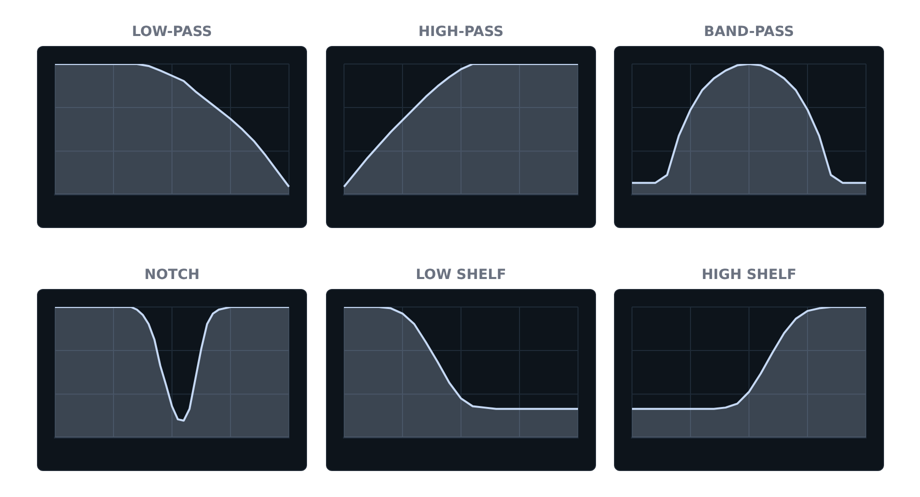  I want to click on chart-title: NOTCH, so click(172, 275).